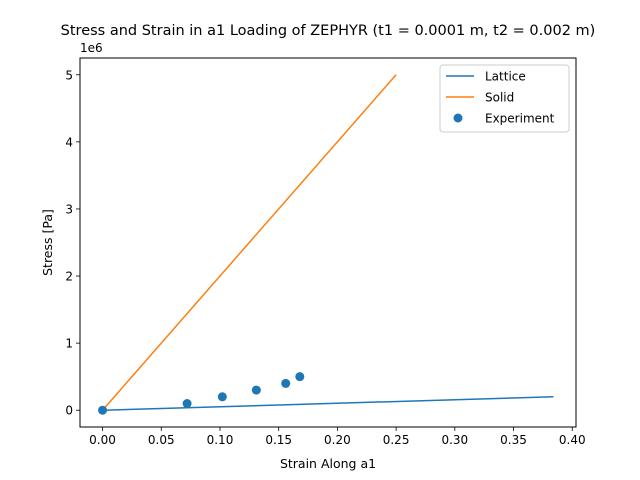  Describe the element at coordinates (458, 118) in the screenshot. I see `legend-swatch-experiment` at that location.